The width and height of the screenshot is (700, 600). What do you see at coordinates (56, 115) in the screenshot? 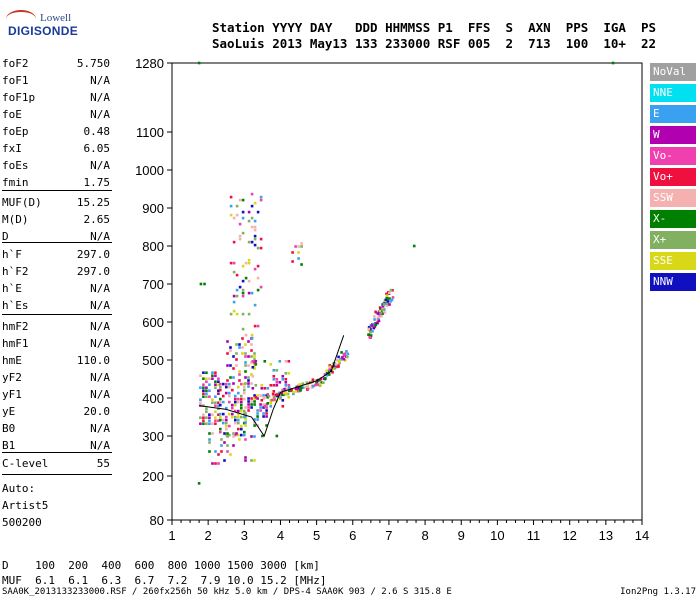
I see `param-row: foE N/A` at bounding box center [56, 115].